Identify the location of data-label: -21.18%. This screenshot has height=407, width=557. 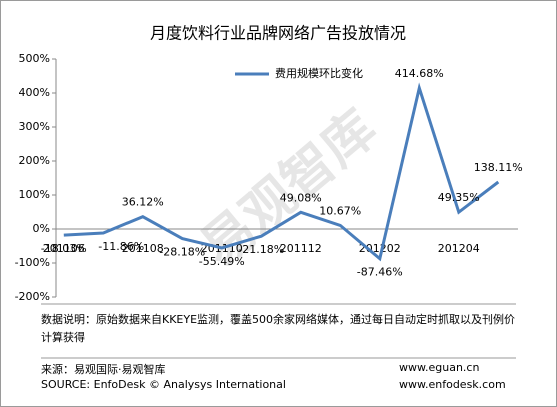
(261, 249).